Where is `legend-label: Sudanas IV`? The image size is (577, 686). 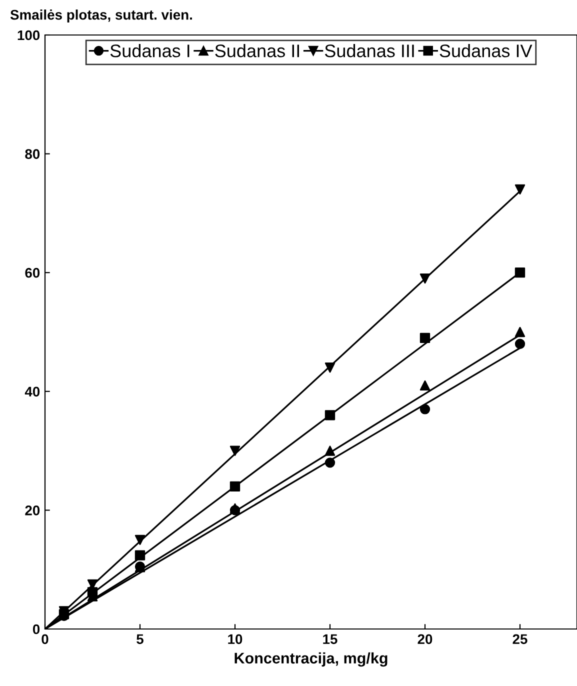
legend-label: Sudanas IV is located at coordinates (486, 51).